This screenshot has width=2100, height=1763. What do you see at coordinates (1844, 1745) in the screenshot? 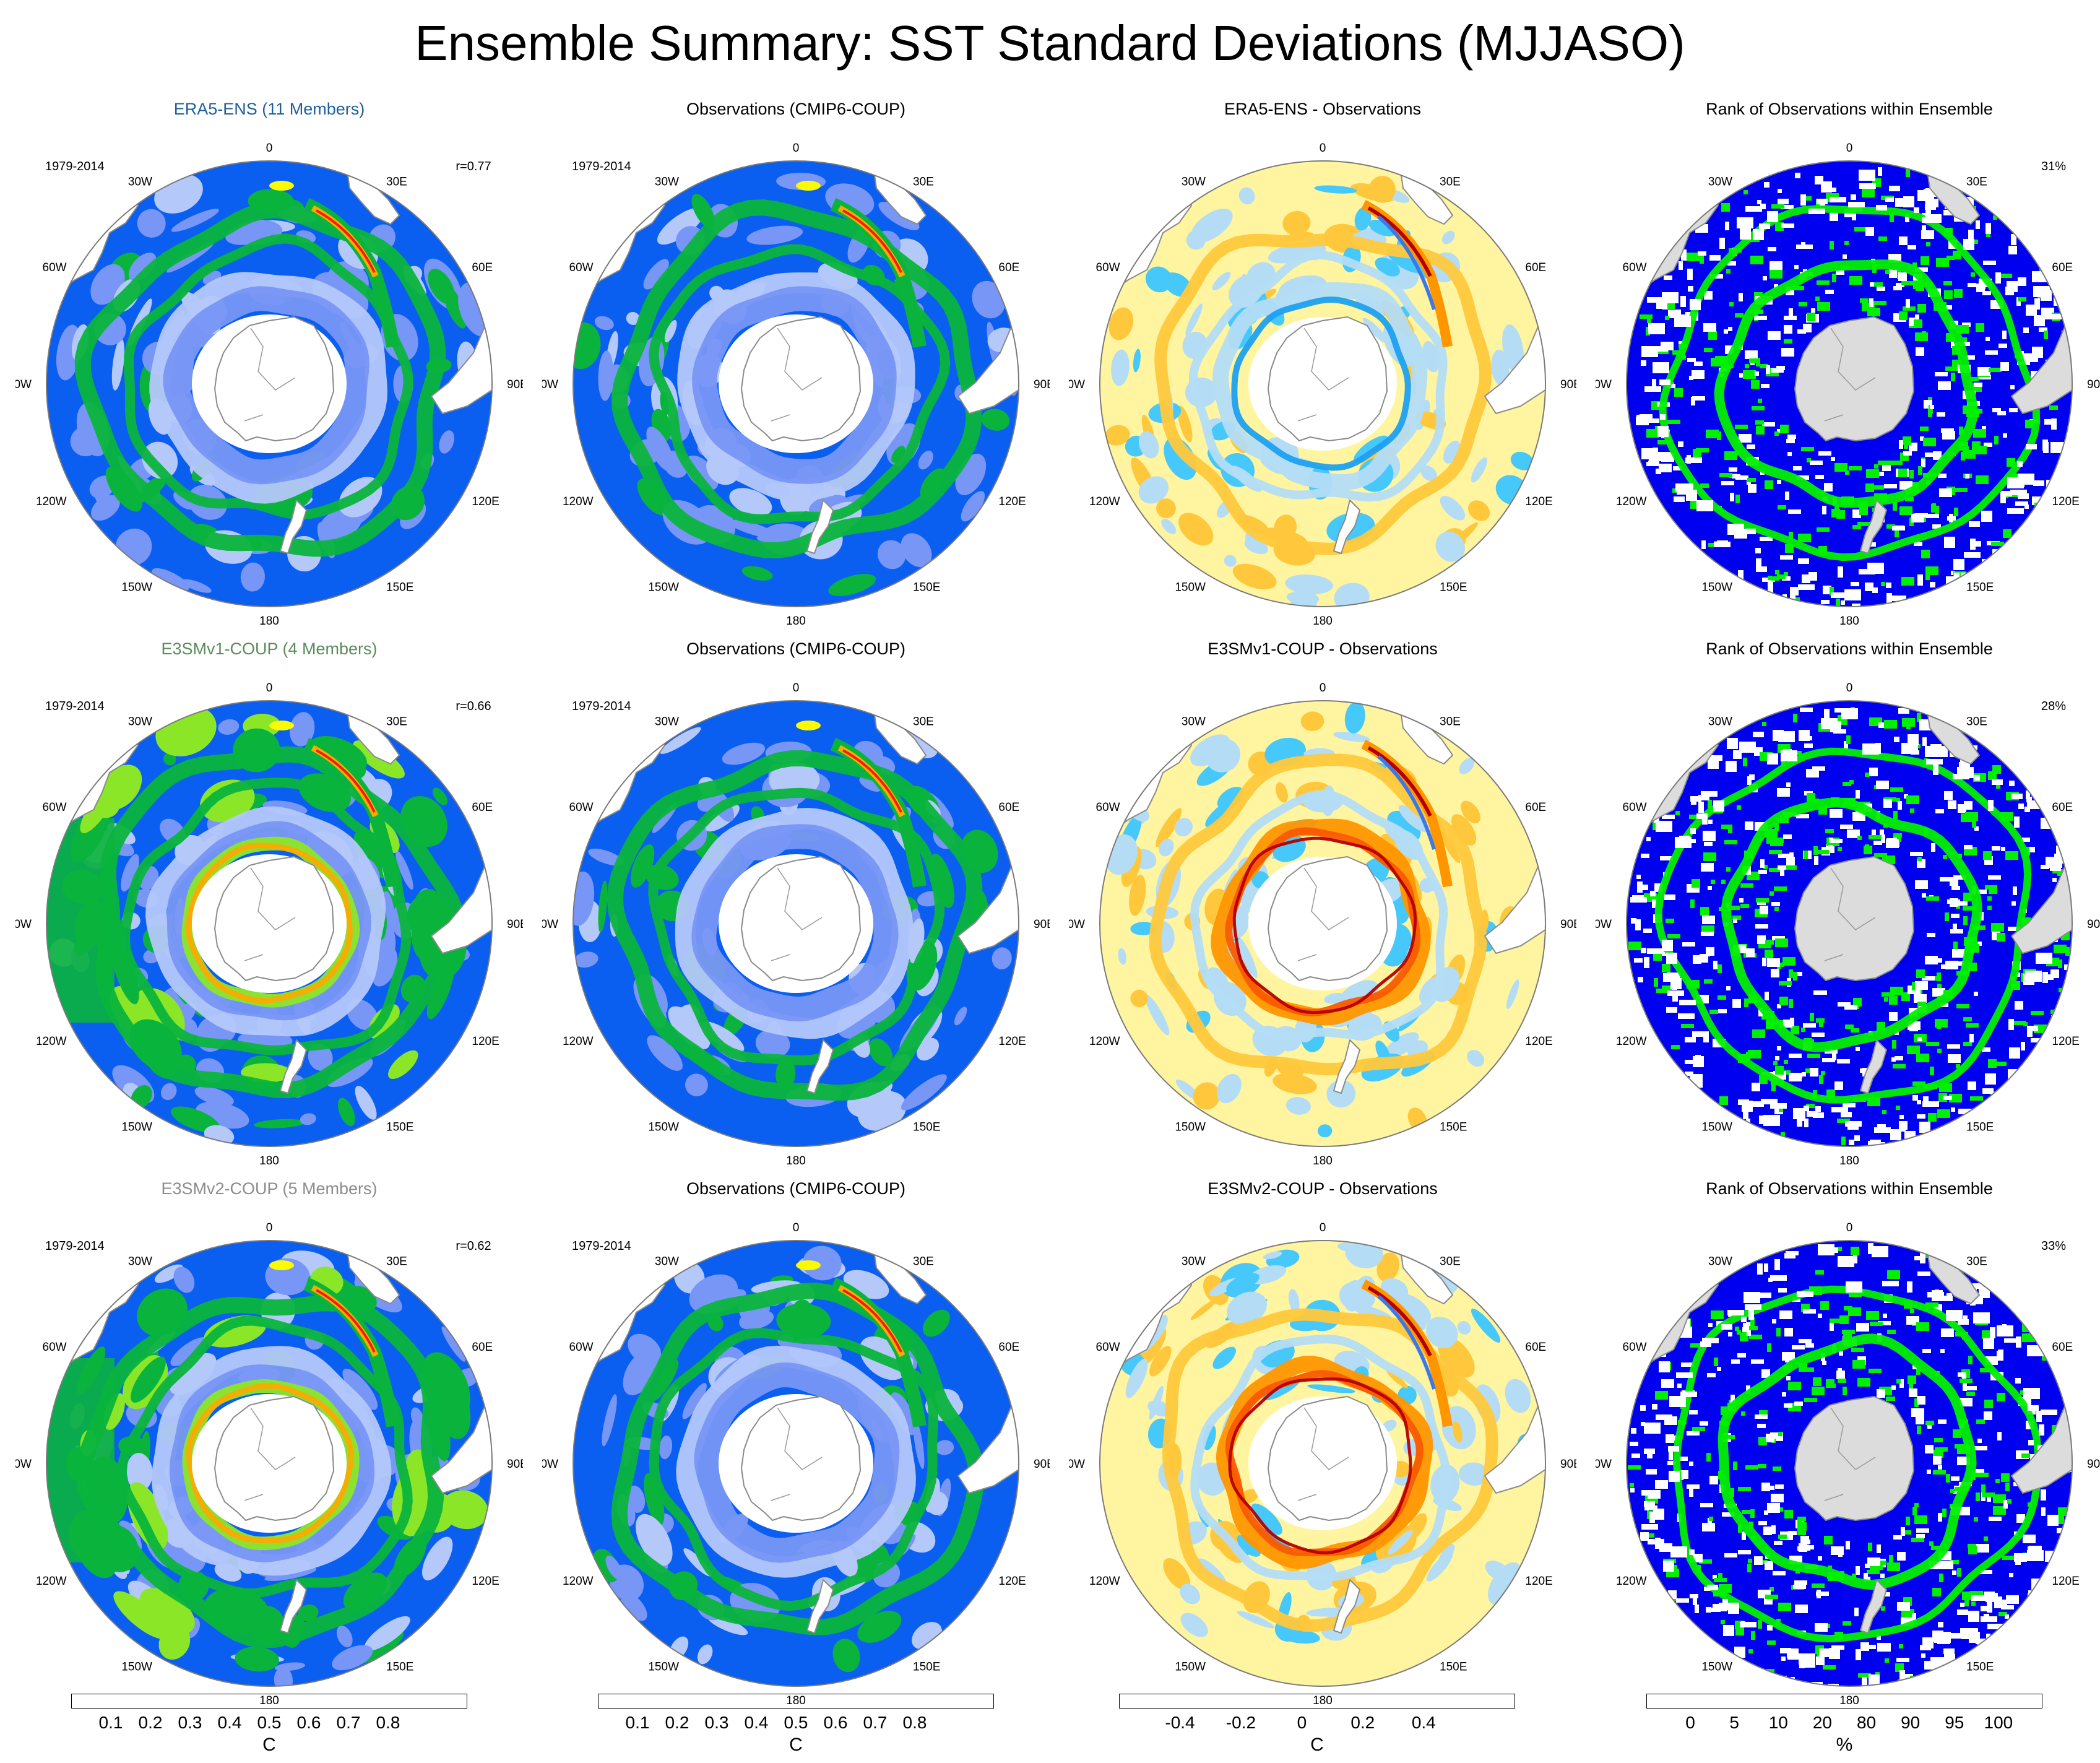
I see `colorbar-unit: %` at bounding box center [1844, 1745].